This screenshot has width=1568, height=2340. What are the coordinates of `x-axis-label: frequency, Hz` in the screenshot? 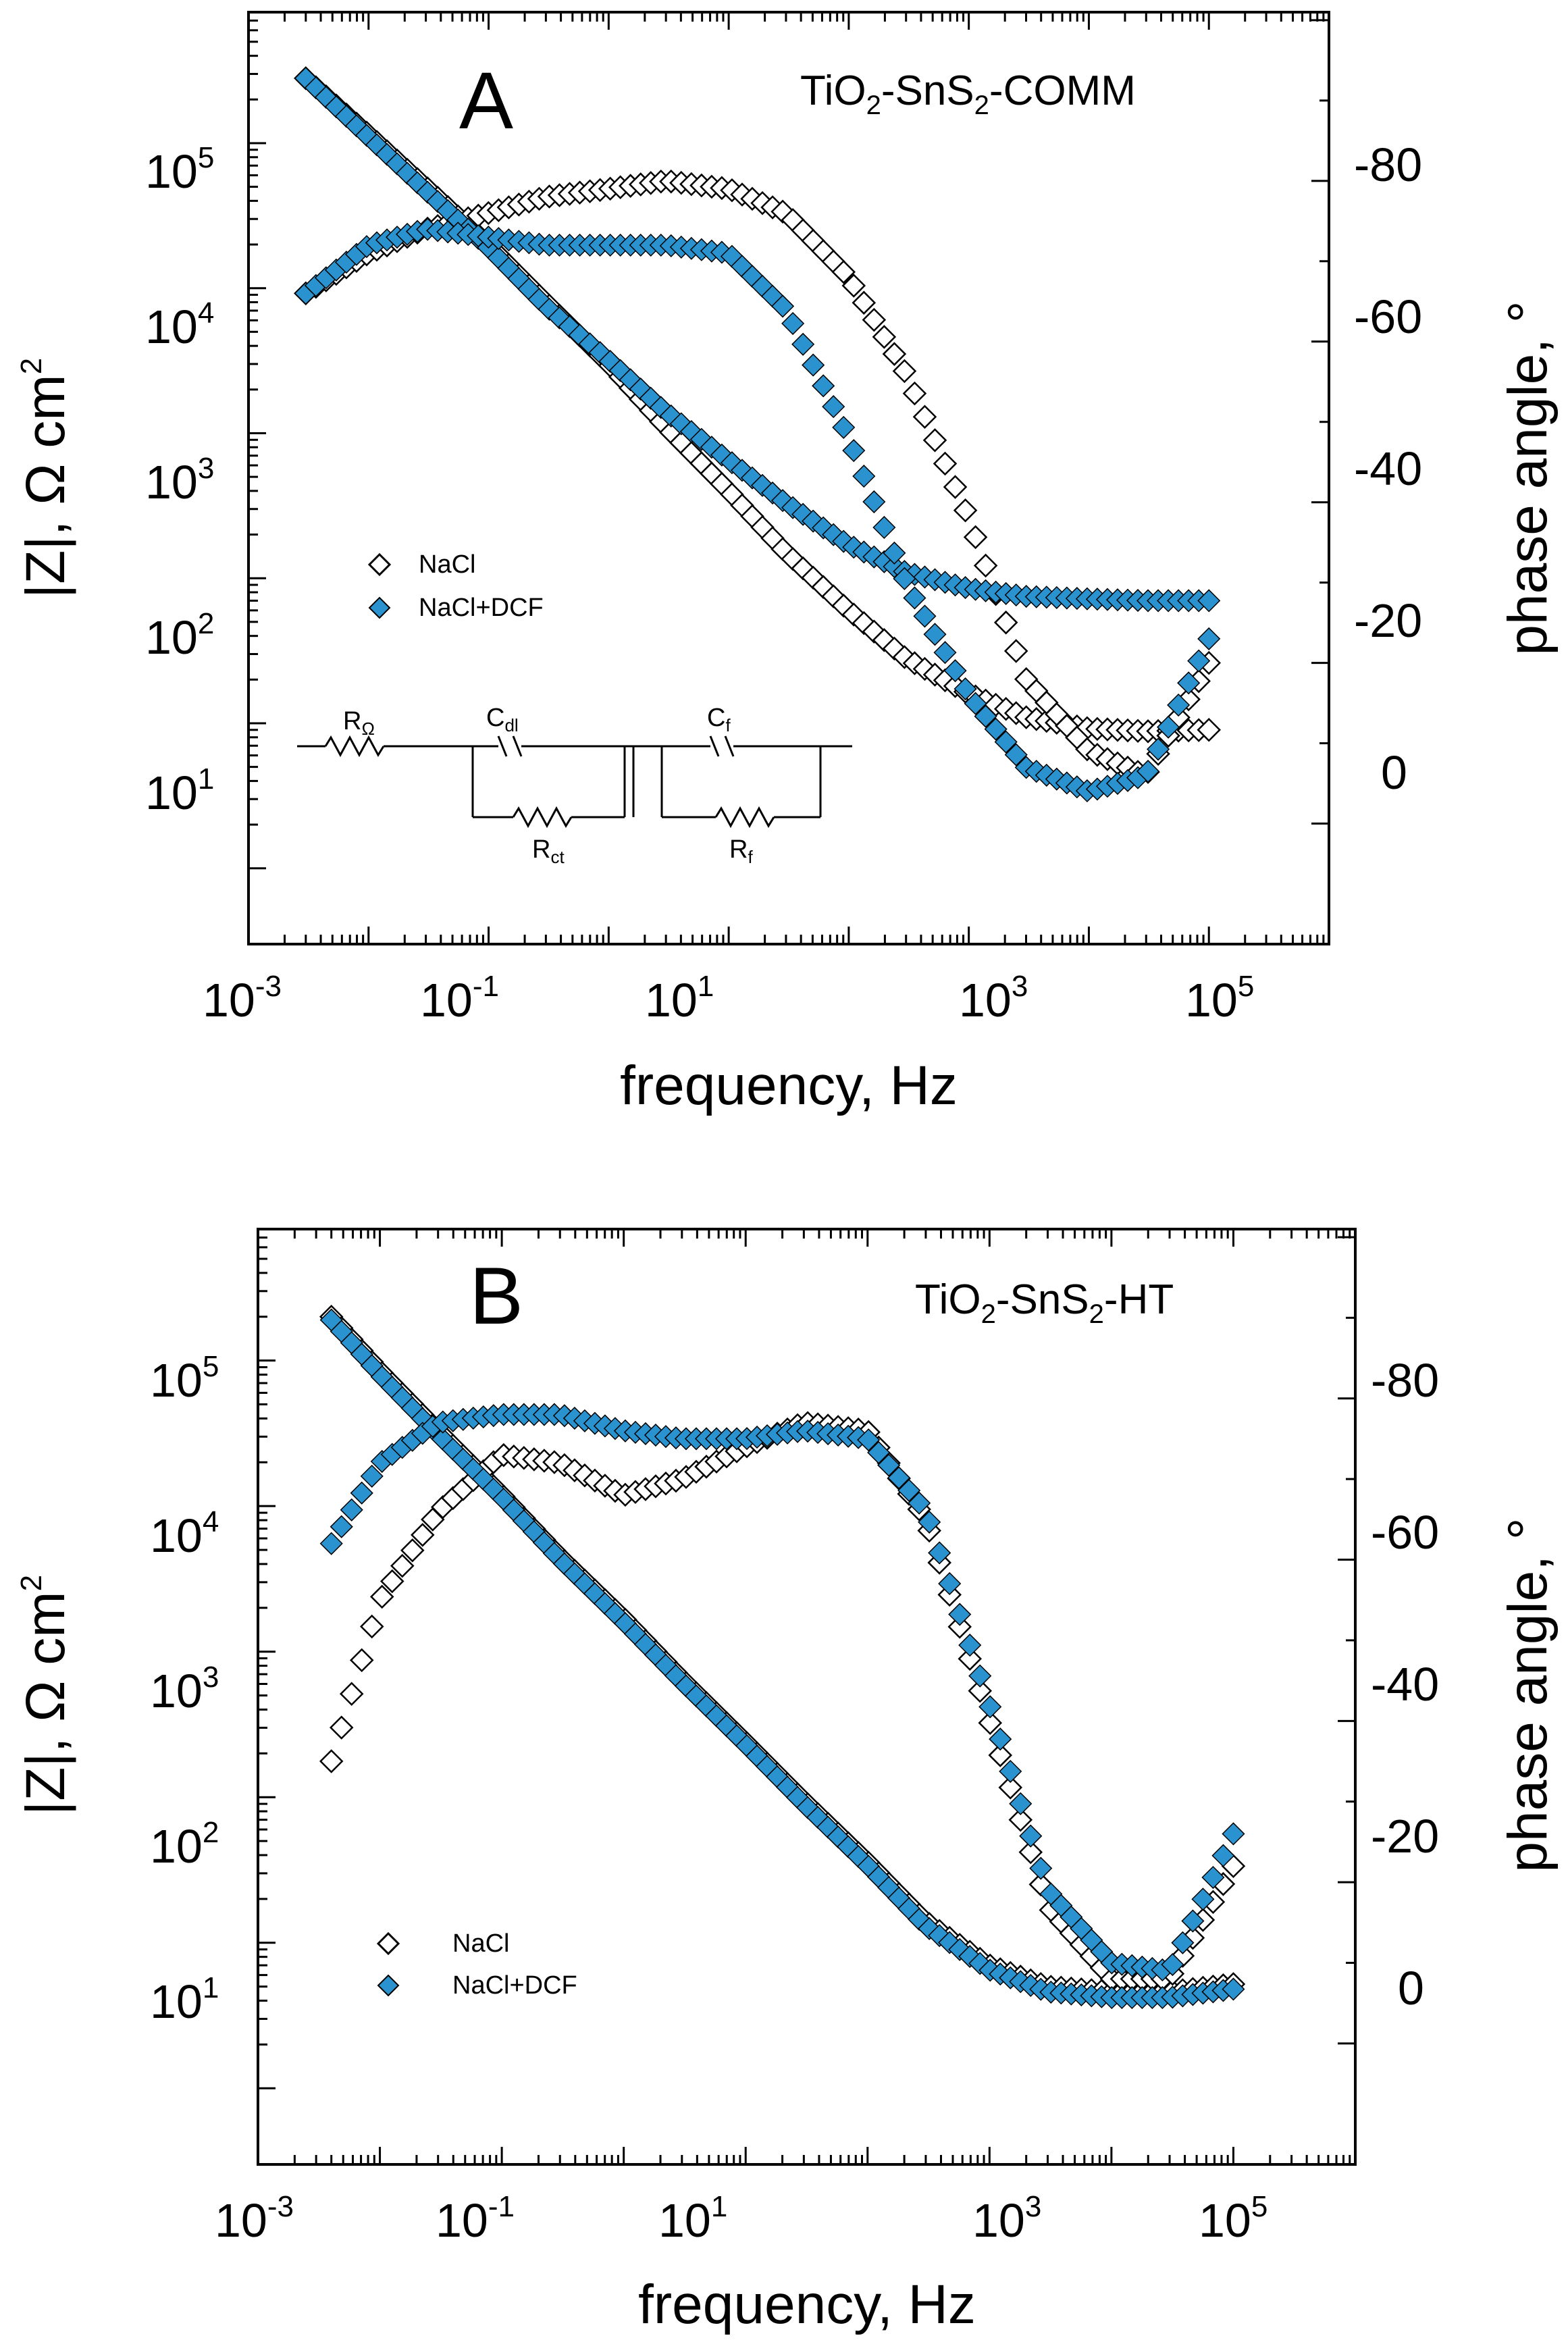 It's located at (789, 1085).